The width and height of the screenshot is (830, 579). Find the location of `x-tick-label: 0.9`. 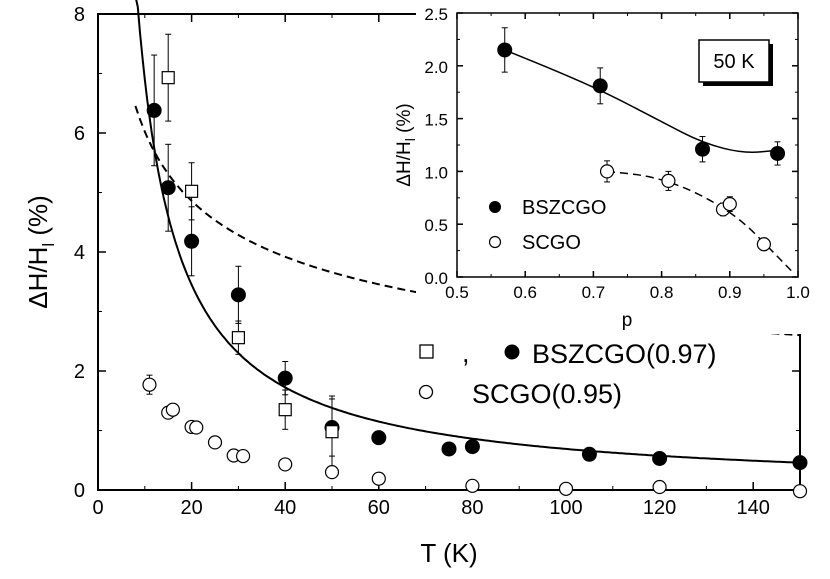

x-tick-label: 0.9 is located at coordinates (730, 292).